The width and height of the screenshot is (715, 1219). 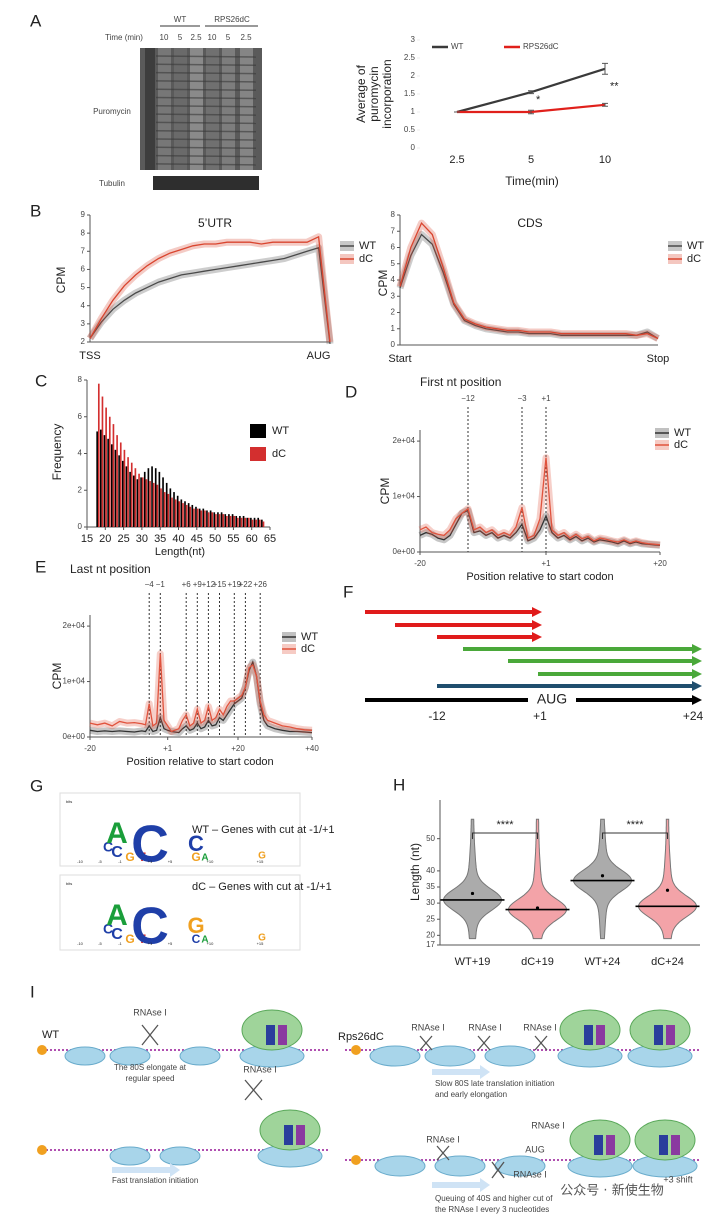 I want to click on x-tick-label: 5, so click(x=531, y=160).